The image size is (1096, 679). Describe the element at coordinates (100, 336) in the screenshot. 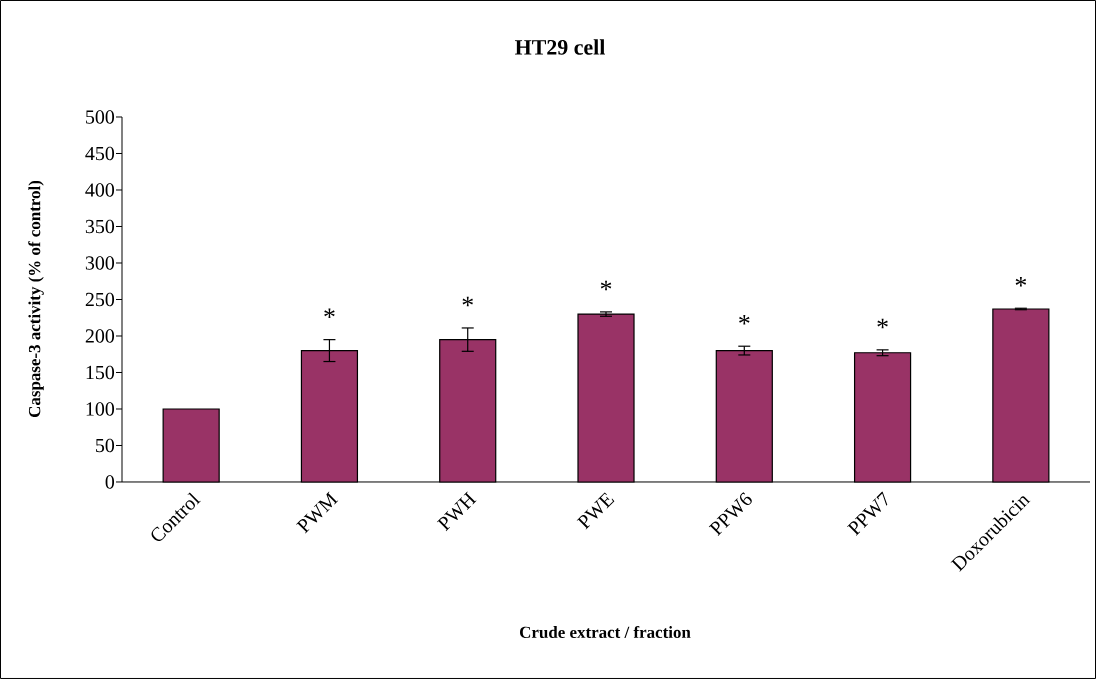

I see `y-tick-label: 200` at that location.